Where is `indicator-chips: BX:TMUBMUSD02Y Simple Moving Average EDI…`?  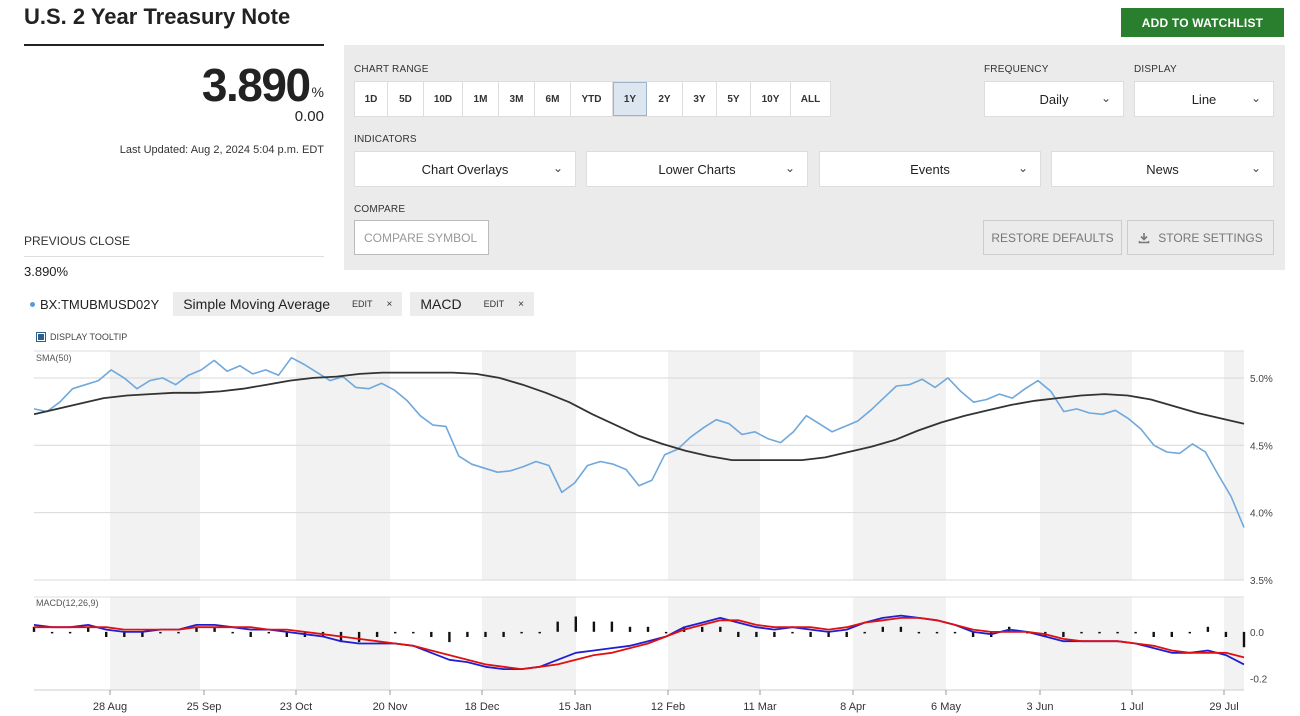
indicator-chips: BX:TMUBMUSD02Y Simple Moving Average EDI… is located at coordinates (286, 304).